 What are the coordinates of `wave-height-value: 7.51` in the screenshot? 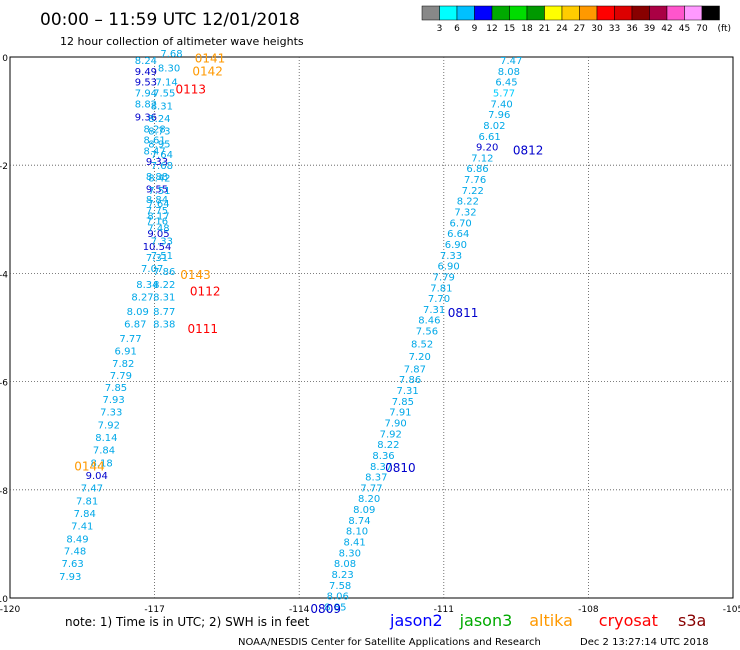 It's located at (159, 191).